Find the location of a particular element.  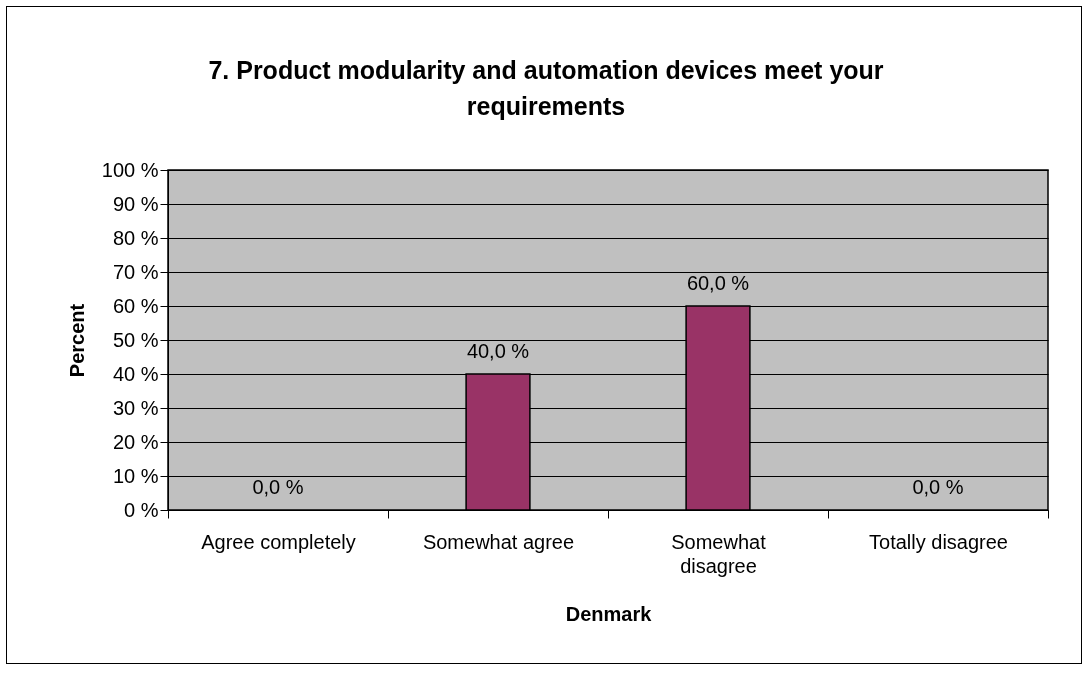

x-tick-label: Totally disagree is located at coordinates (938, 541).